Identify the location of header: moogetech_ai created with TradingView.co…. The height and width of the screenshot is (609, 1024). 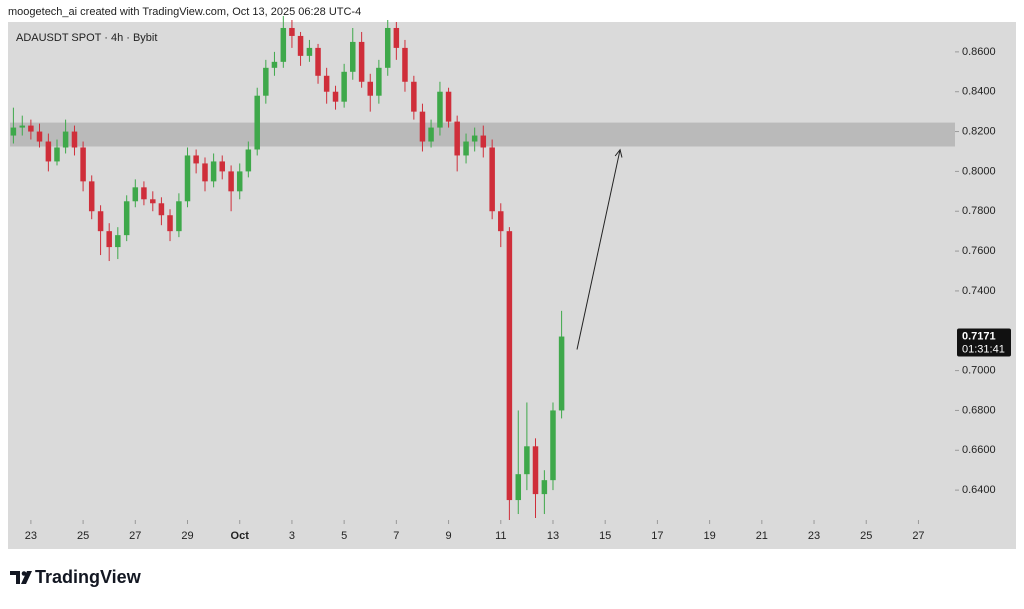
(184, 12).